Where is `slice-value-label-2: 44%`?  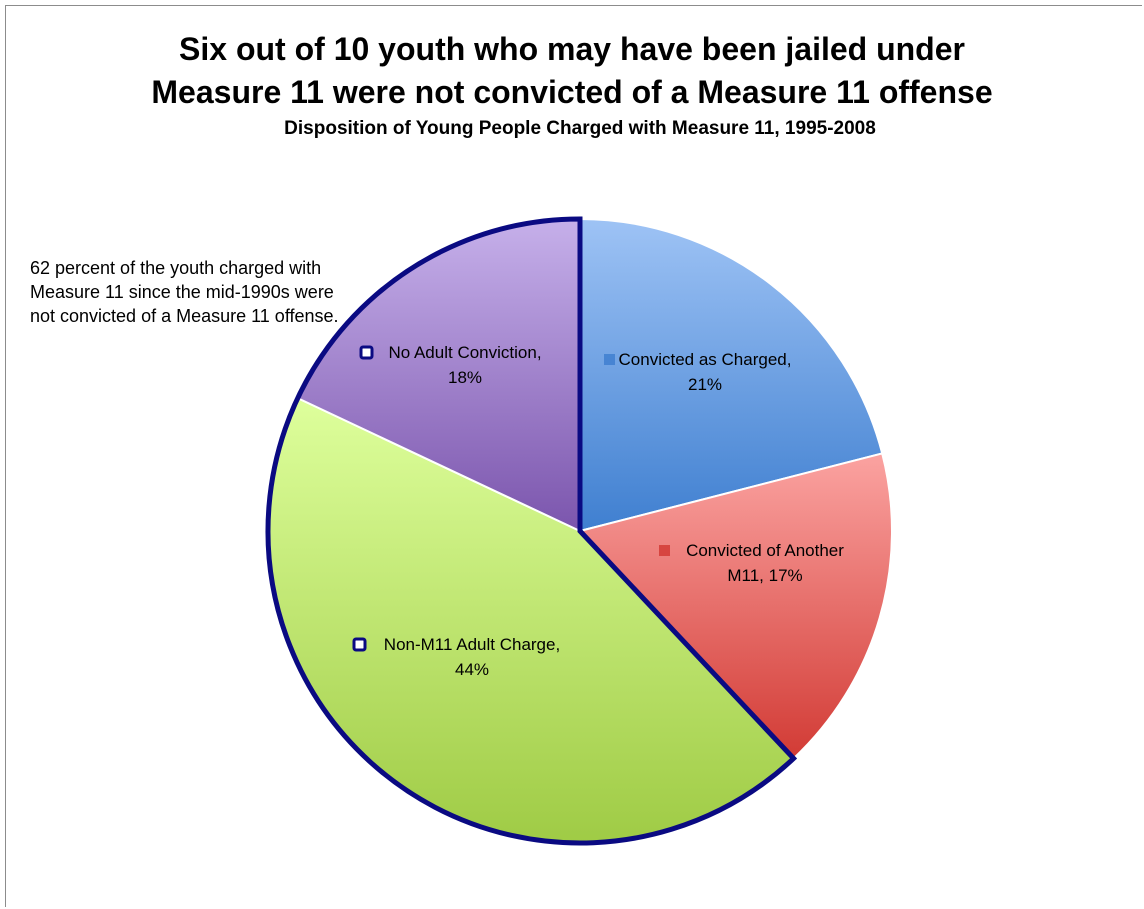
slice-value-label-2: 44% is located at coordinates (472, 669).